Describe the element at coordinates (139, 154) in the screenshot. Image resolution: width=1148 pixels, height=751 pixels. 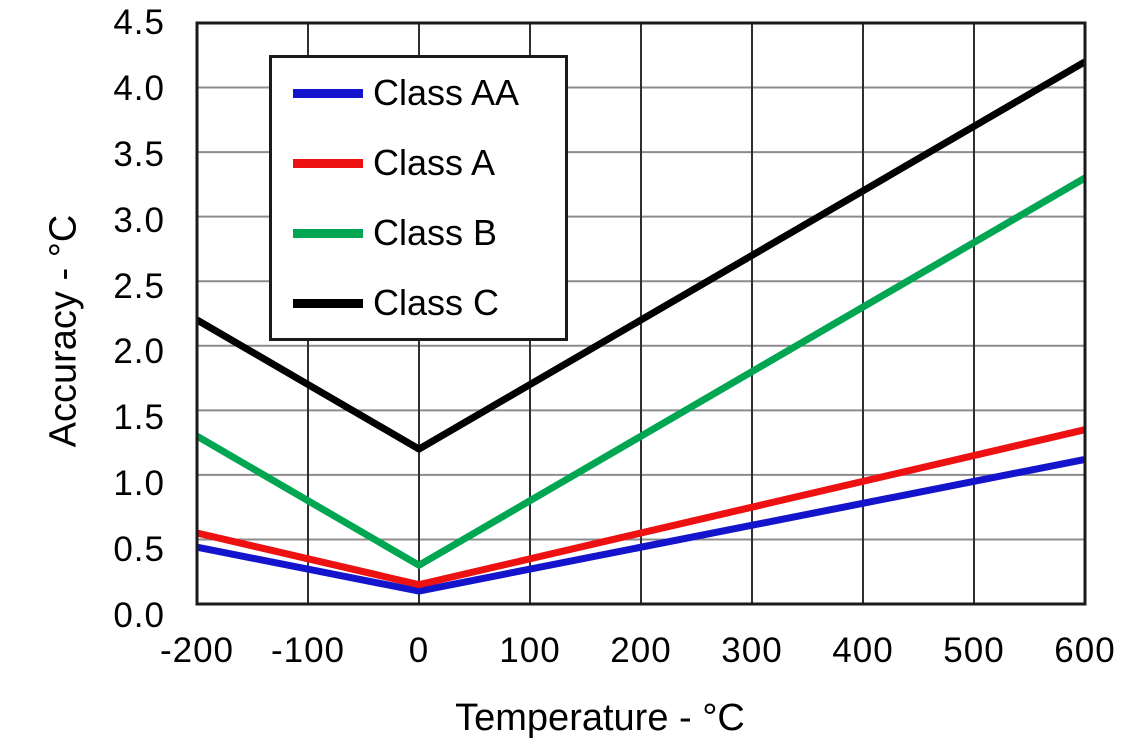
I see `y-tick-label: 3.5` at that location.